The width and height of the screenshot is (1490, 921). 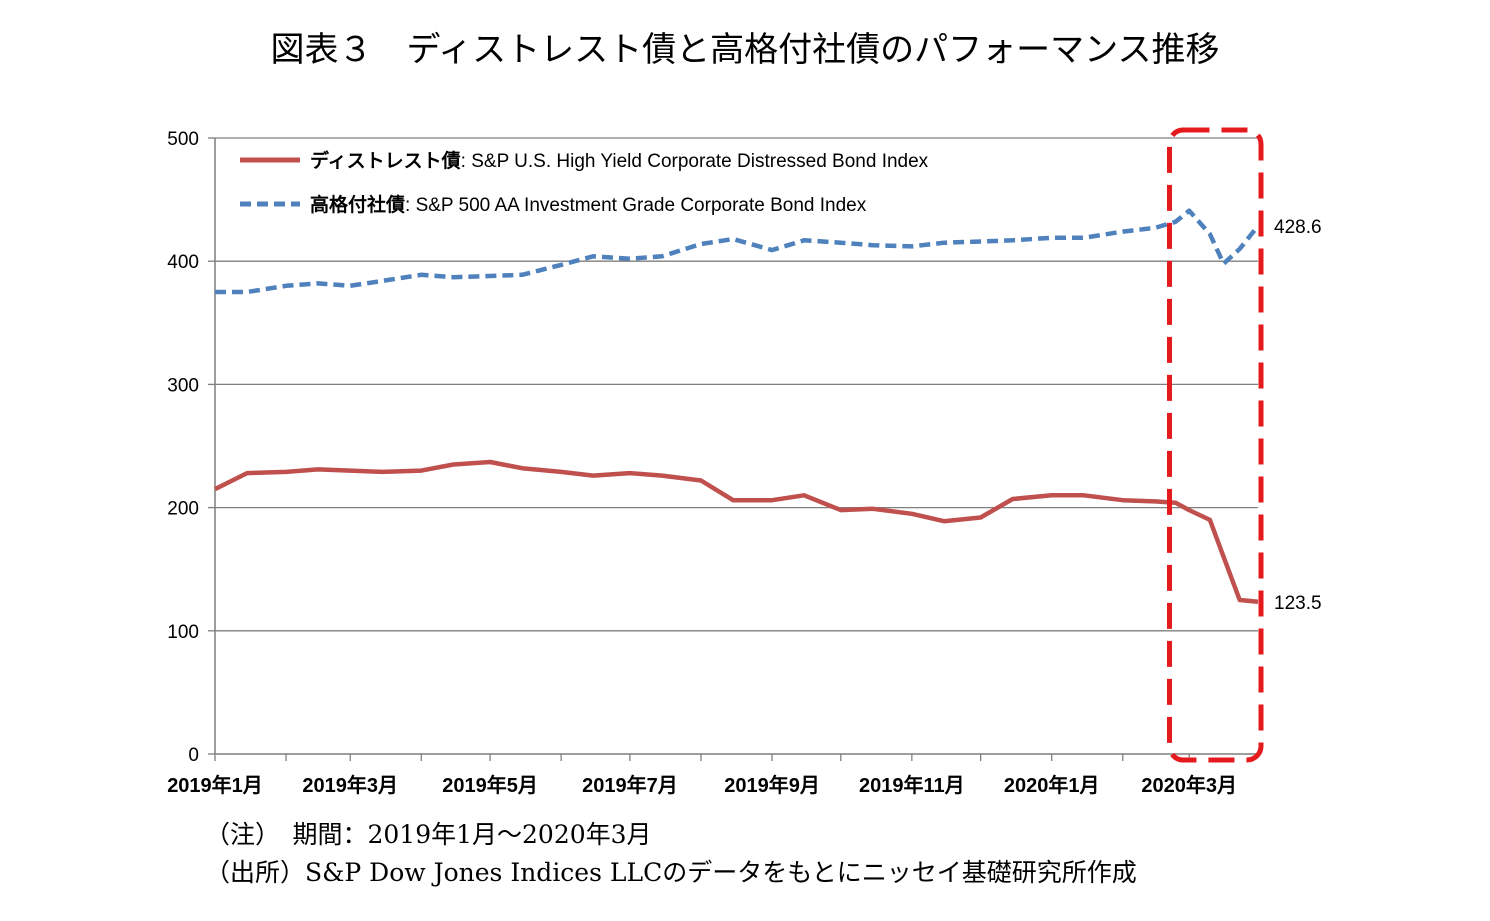 I want to click on x-tick-label: 2020年3月, so click(x=1189, y=785).